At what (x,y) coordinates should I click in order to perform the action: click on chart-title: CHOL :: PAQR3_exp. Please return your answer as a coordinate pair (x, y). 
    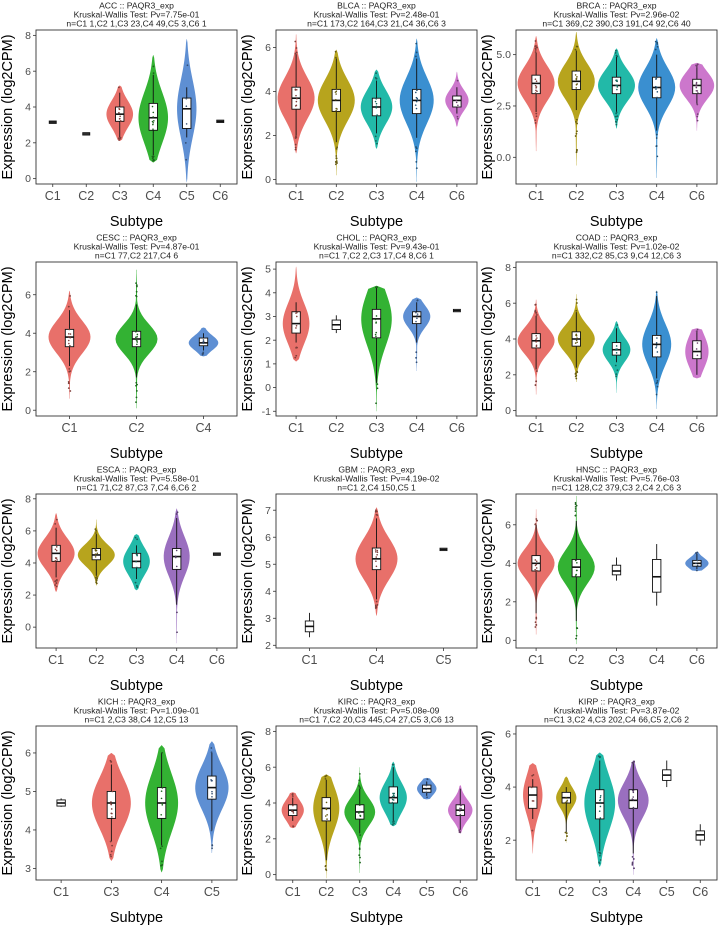
    Looking at the image, I should click on (376, 238).